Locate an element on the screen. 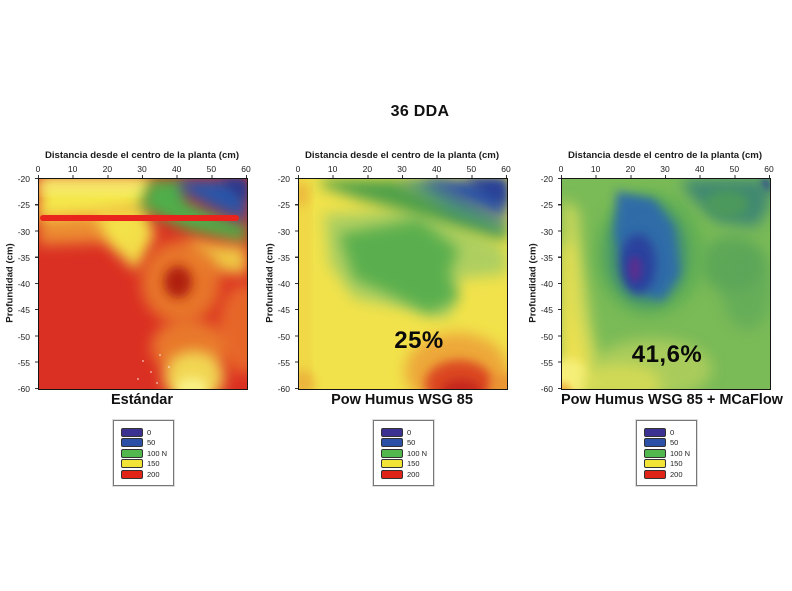 This screenshot has height=591, width=792. legend-item: 0 is located at coordinates (144, 432).